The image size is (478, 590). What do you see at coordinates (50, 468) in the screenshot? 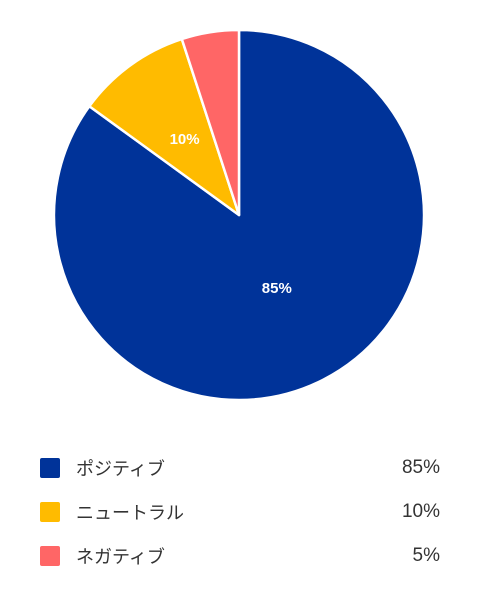
I see `legend-swatch-positive` at bounding box center [50, 468].